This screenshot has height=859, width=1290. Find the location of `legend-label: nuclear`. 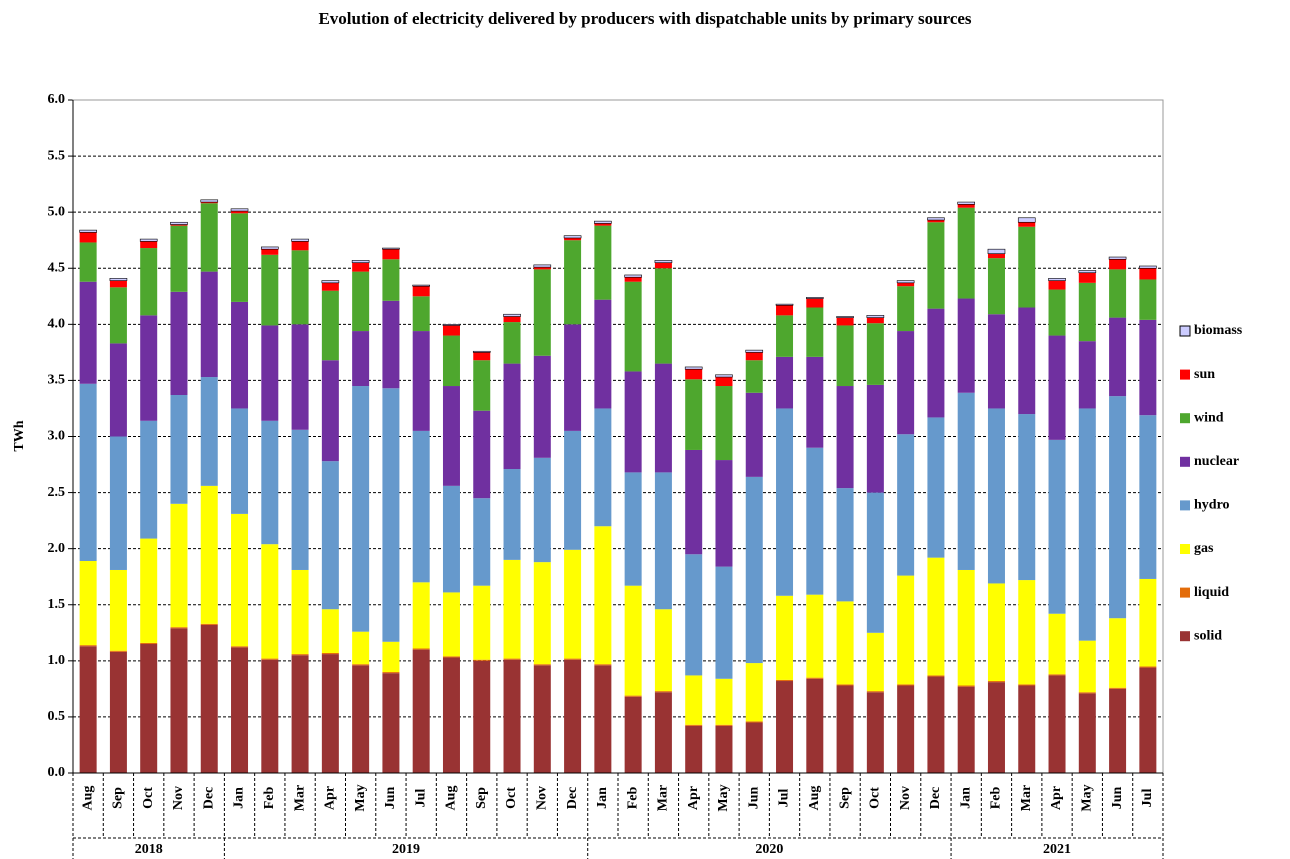

legend-label: nuclear is located at coordinates (1216, 461).